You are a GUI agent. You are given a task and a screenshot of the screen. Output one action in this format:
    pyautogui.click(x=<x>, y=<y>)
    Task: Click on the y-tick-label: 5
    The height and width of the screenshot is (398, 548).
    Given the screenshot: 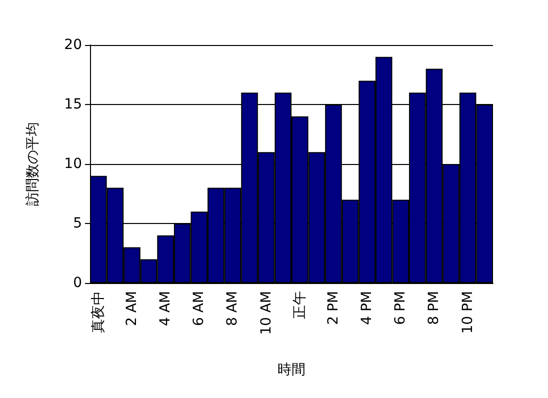 What is the action you would take?
    pyautogui.click(x=77, y=224)
    